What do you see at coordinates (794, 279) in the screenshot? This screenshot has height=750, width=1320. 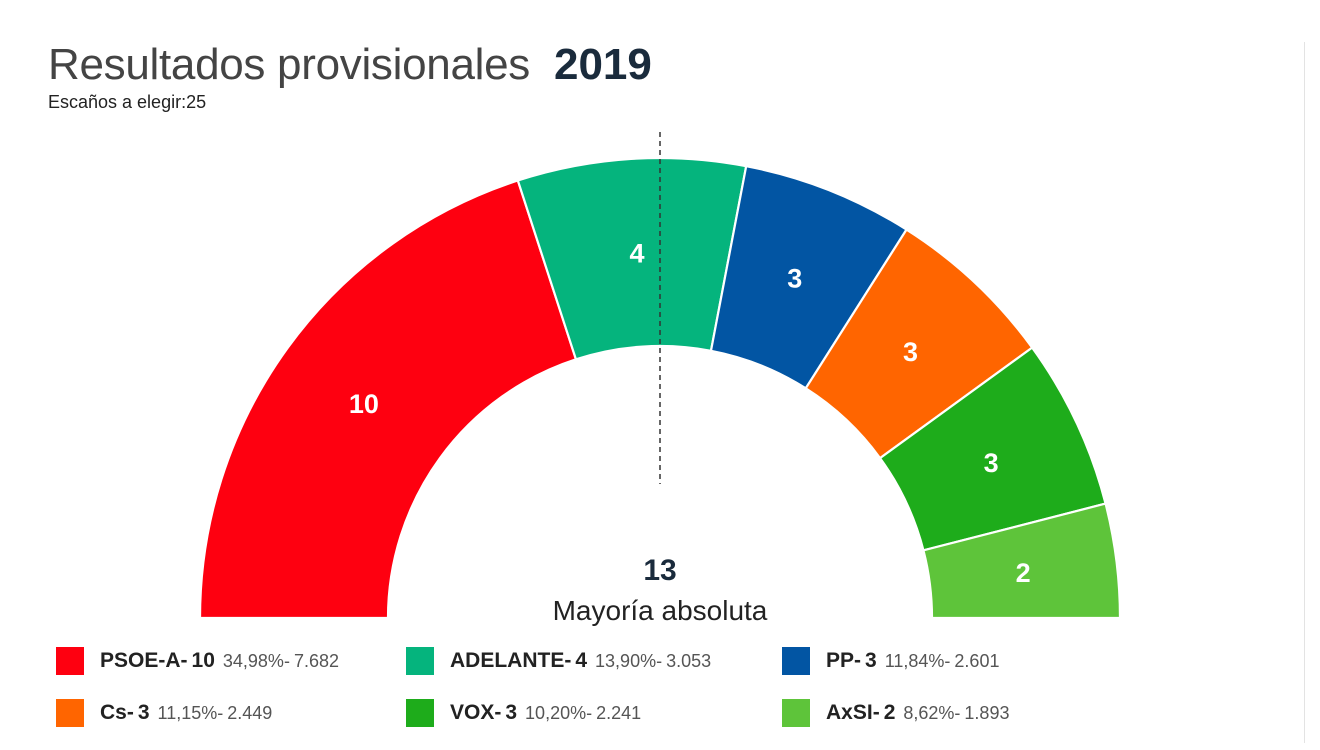 I see `seat-label-pp: 3` at bounding box center [794, 279].